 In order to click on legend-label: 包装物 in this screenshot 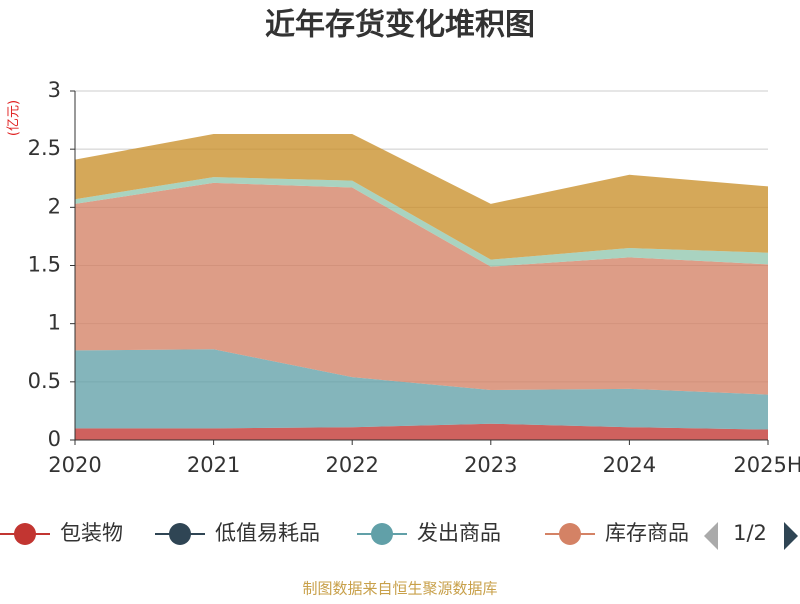, I will do `click(91, 533)`.